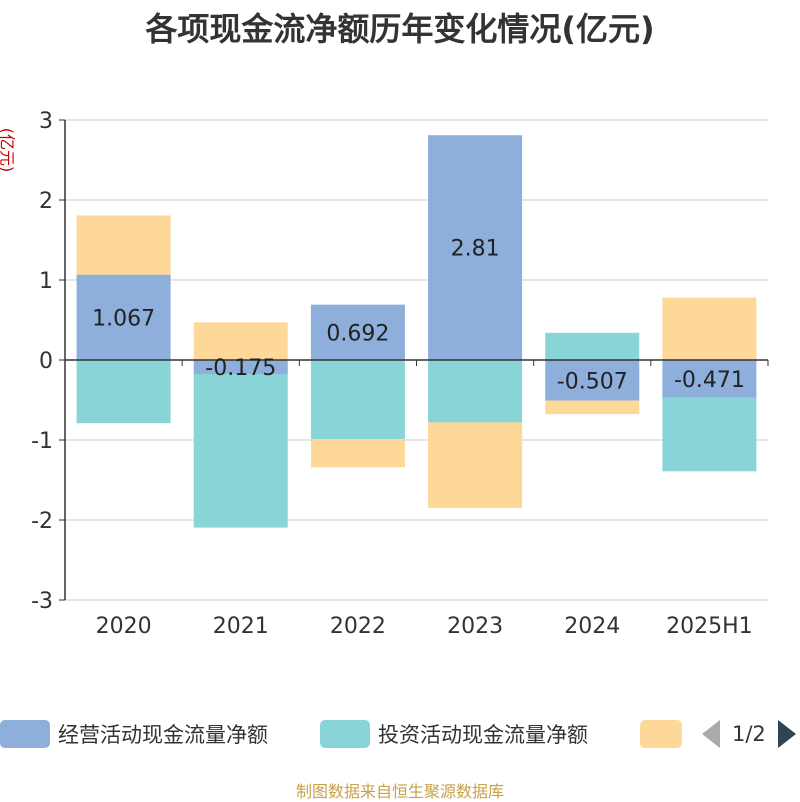 The image size is (800, 802). Describe the element at coordinates (46, 201) in the screenshot. I see `y-tick-label: 2` at that location.